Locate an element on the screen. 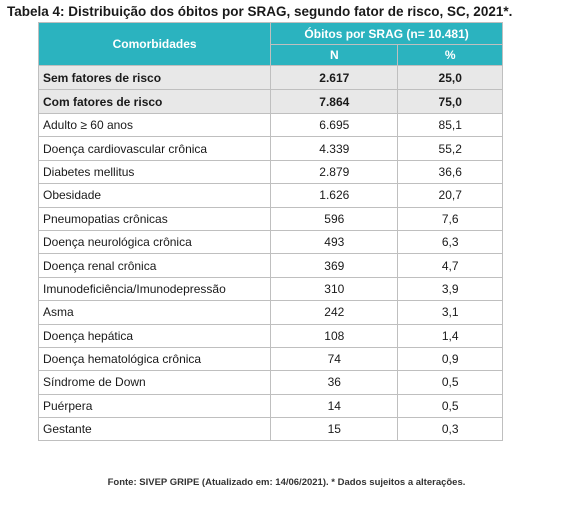 This screenshot has width=573, height=509. row-label: Doença neurológica crônica is located at coordinates (154, 242).